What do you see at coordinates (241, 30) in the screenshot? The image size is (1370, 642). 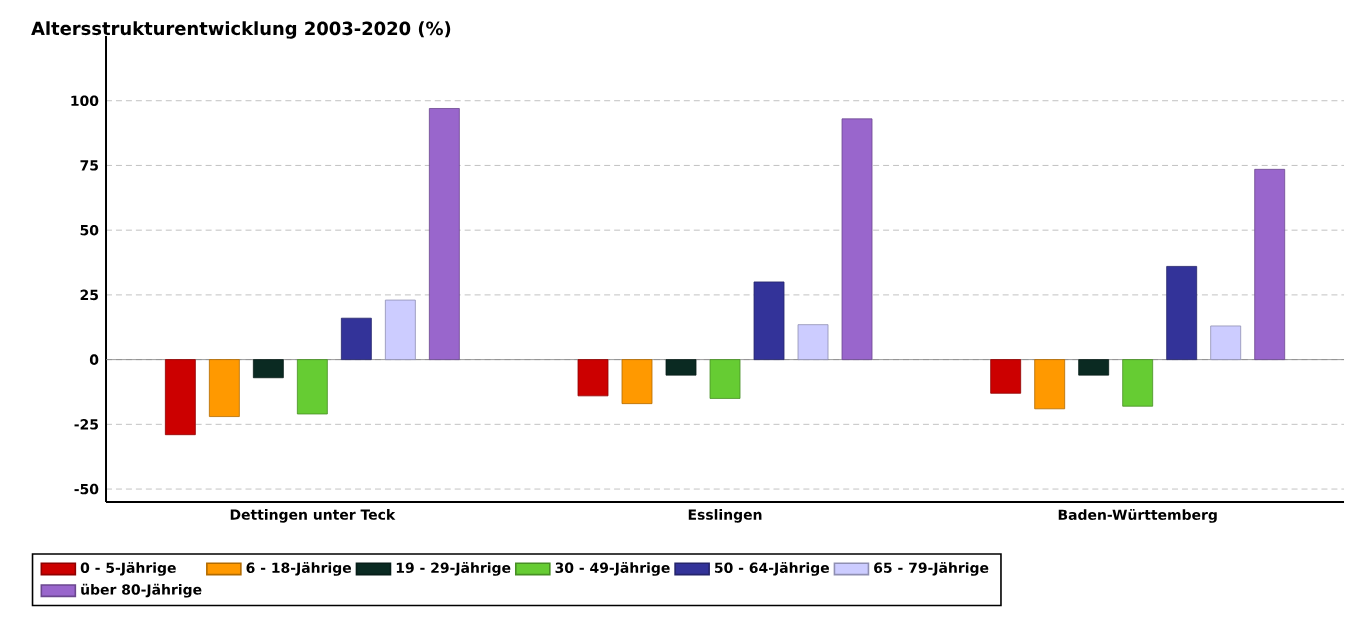 I see `chart-title: Altersstrukturentwicklung 2003-2020 (%)` at bounding box center [241, 30].